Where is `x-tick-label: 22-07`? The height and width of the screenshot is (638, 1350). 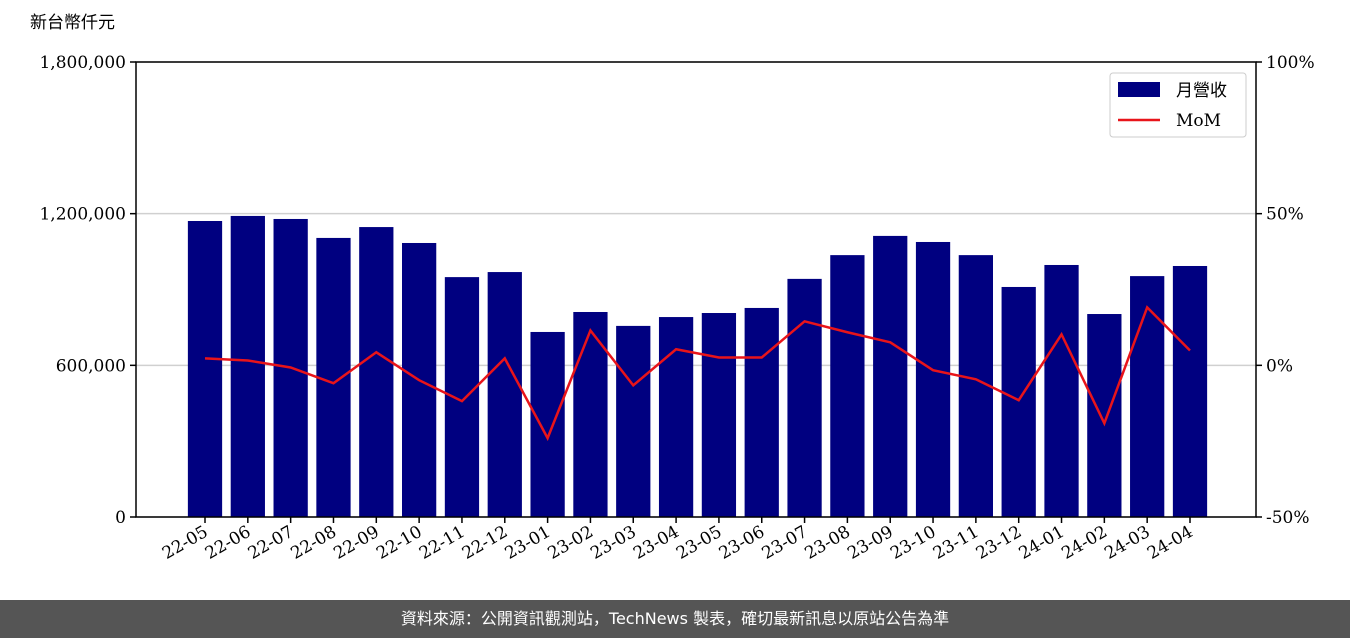 x-tick-label: 22-07 is located at coordinates (271, 543).